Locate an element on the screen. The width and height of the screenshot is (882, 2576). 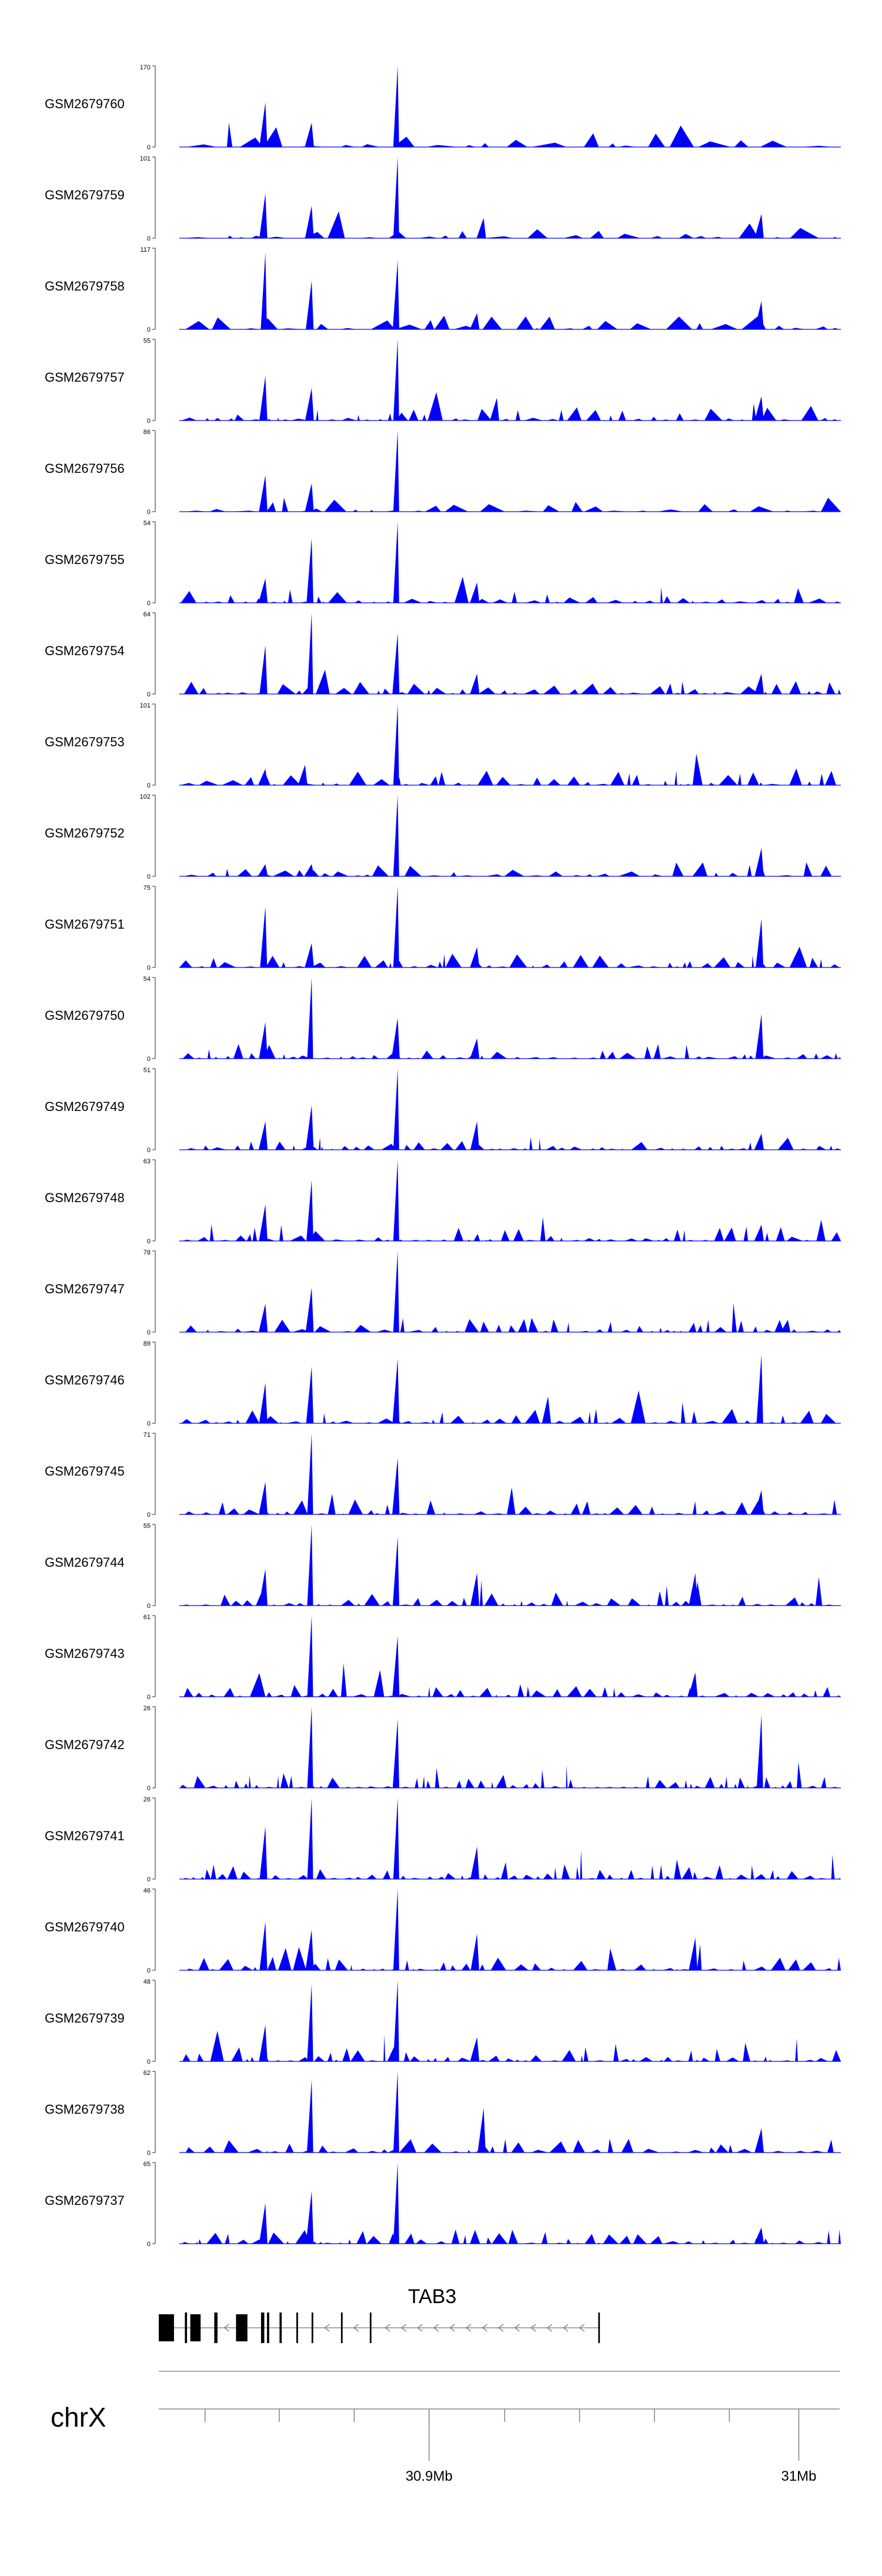
track: GSM2679753 101 0 is located at coordinates (443, 745).